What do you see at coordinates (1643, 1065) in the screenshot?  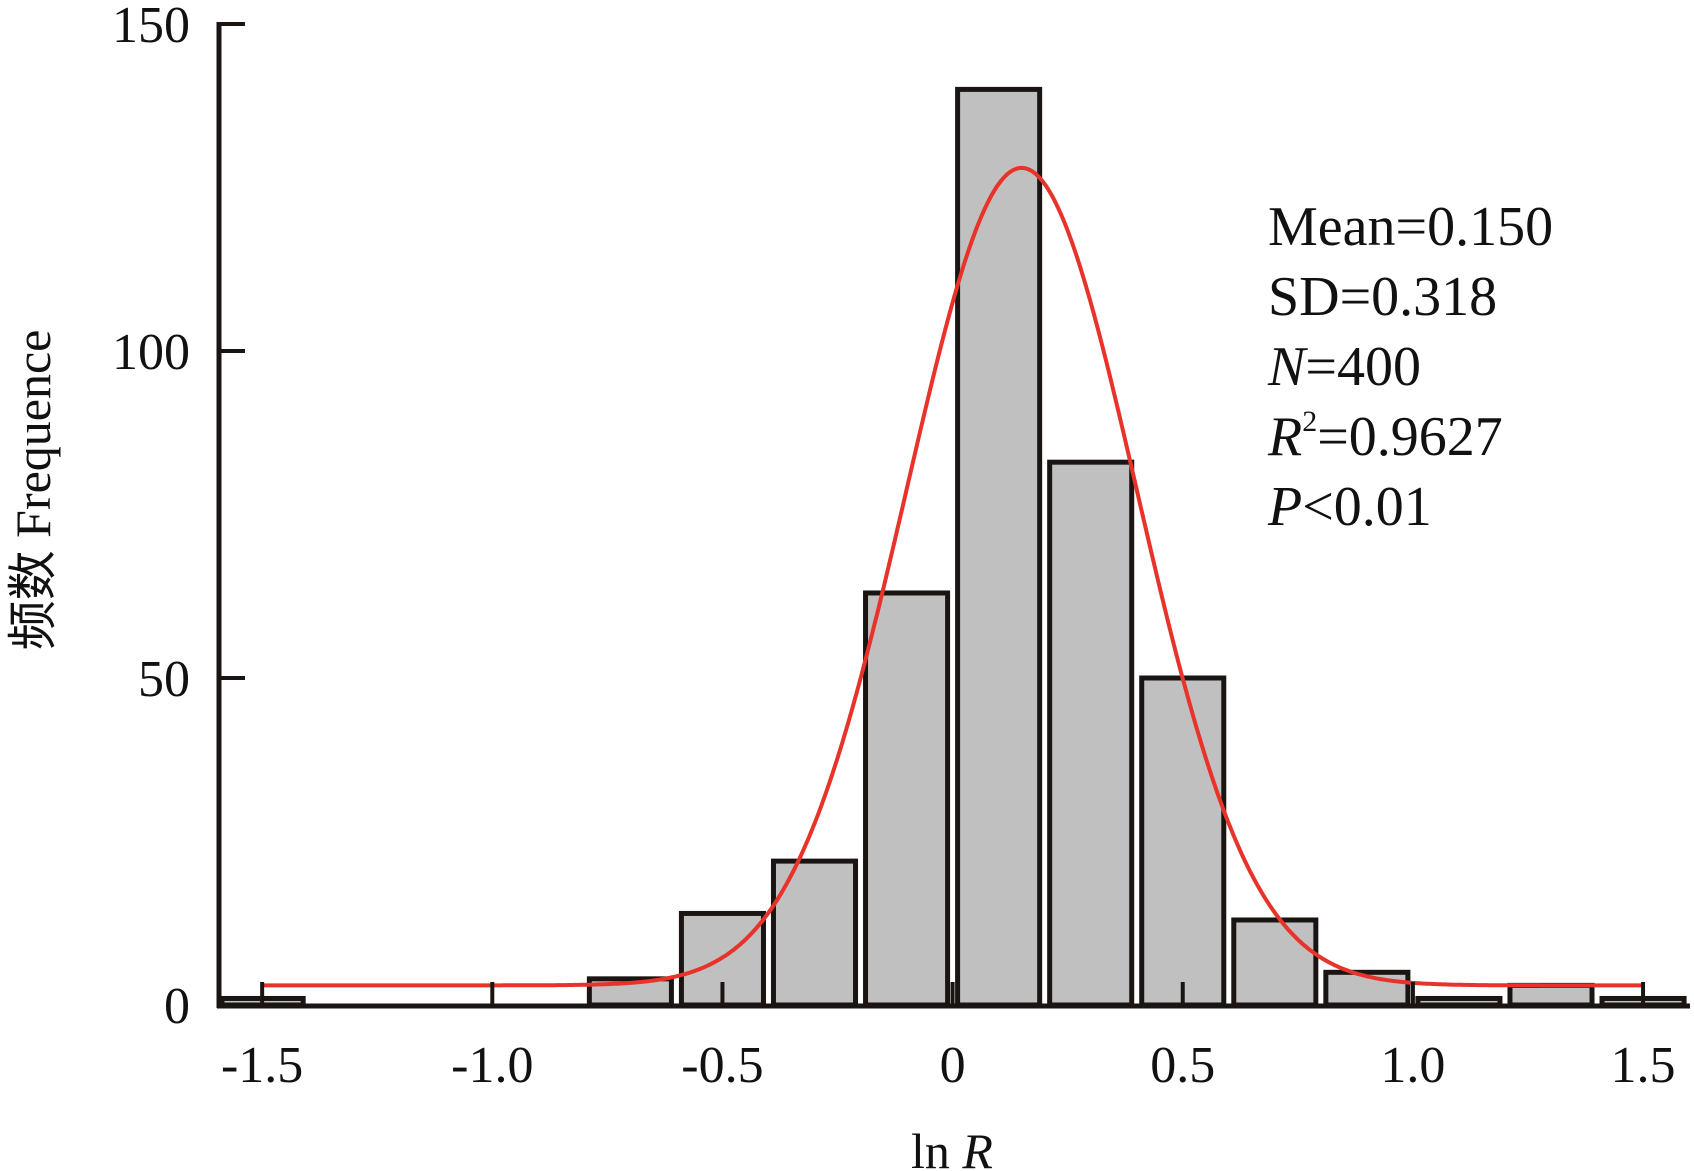 I see `x-tick-label: 1.5` at bounding box center [1643, 1065].